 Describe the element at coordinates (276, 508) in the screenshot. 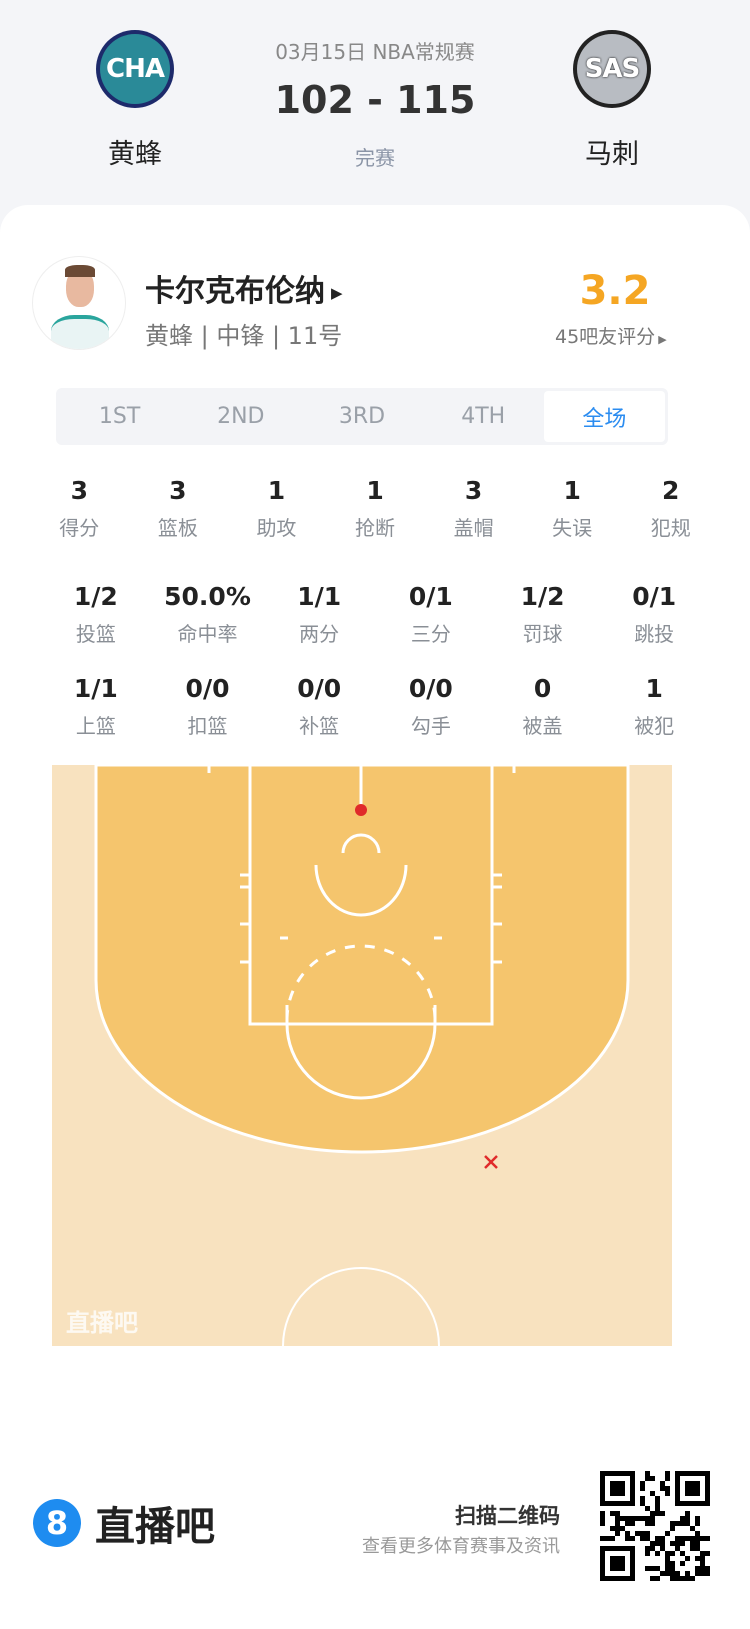

I see `stat-item: 1 助攻` at that location.